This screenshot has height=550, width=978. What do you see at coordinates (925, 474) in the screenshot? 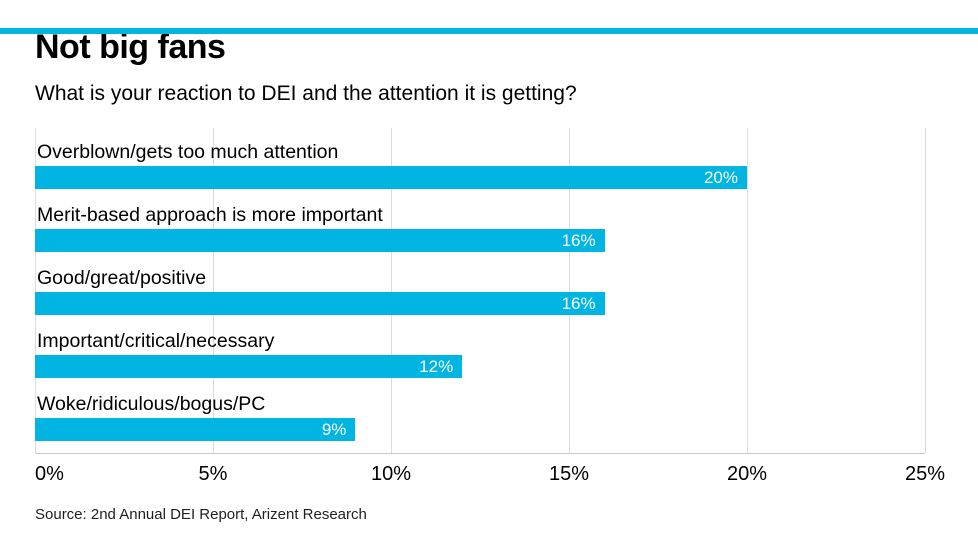
I see `x-tick-25: 25%` at bounding box center [925, 474].